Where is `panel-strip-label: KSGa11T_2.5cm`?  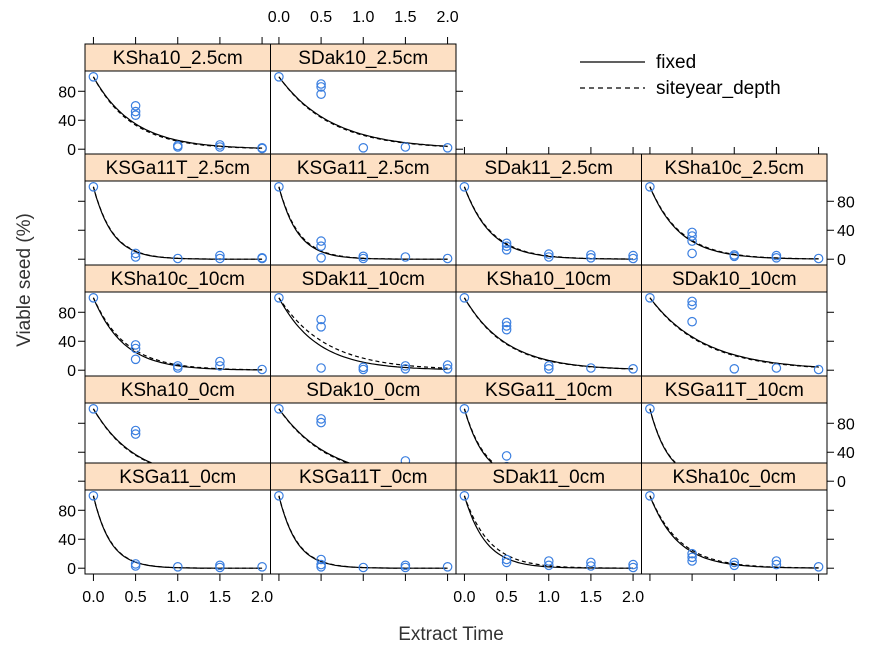
panel-strip-label: KSGa11T_2.5cm is located at coordinates (178, 168).